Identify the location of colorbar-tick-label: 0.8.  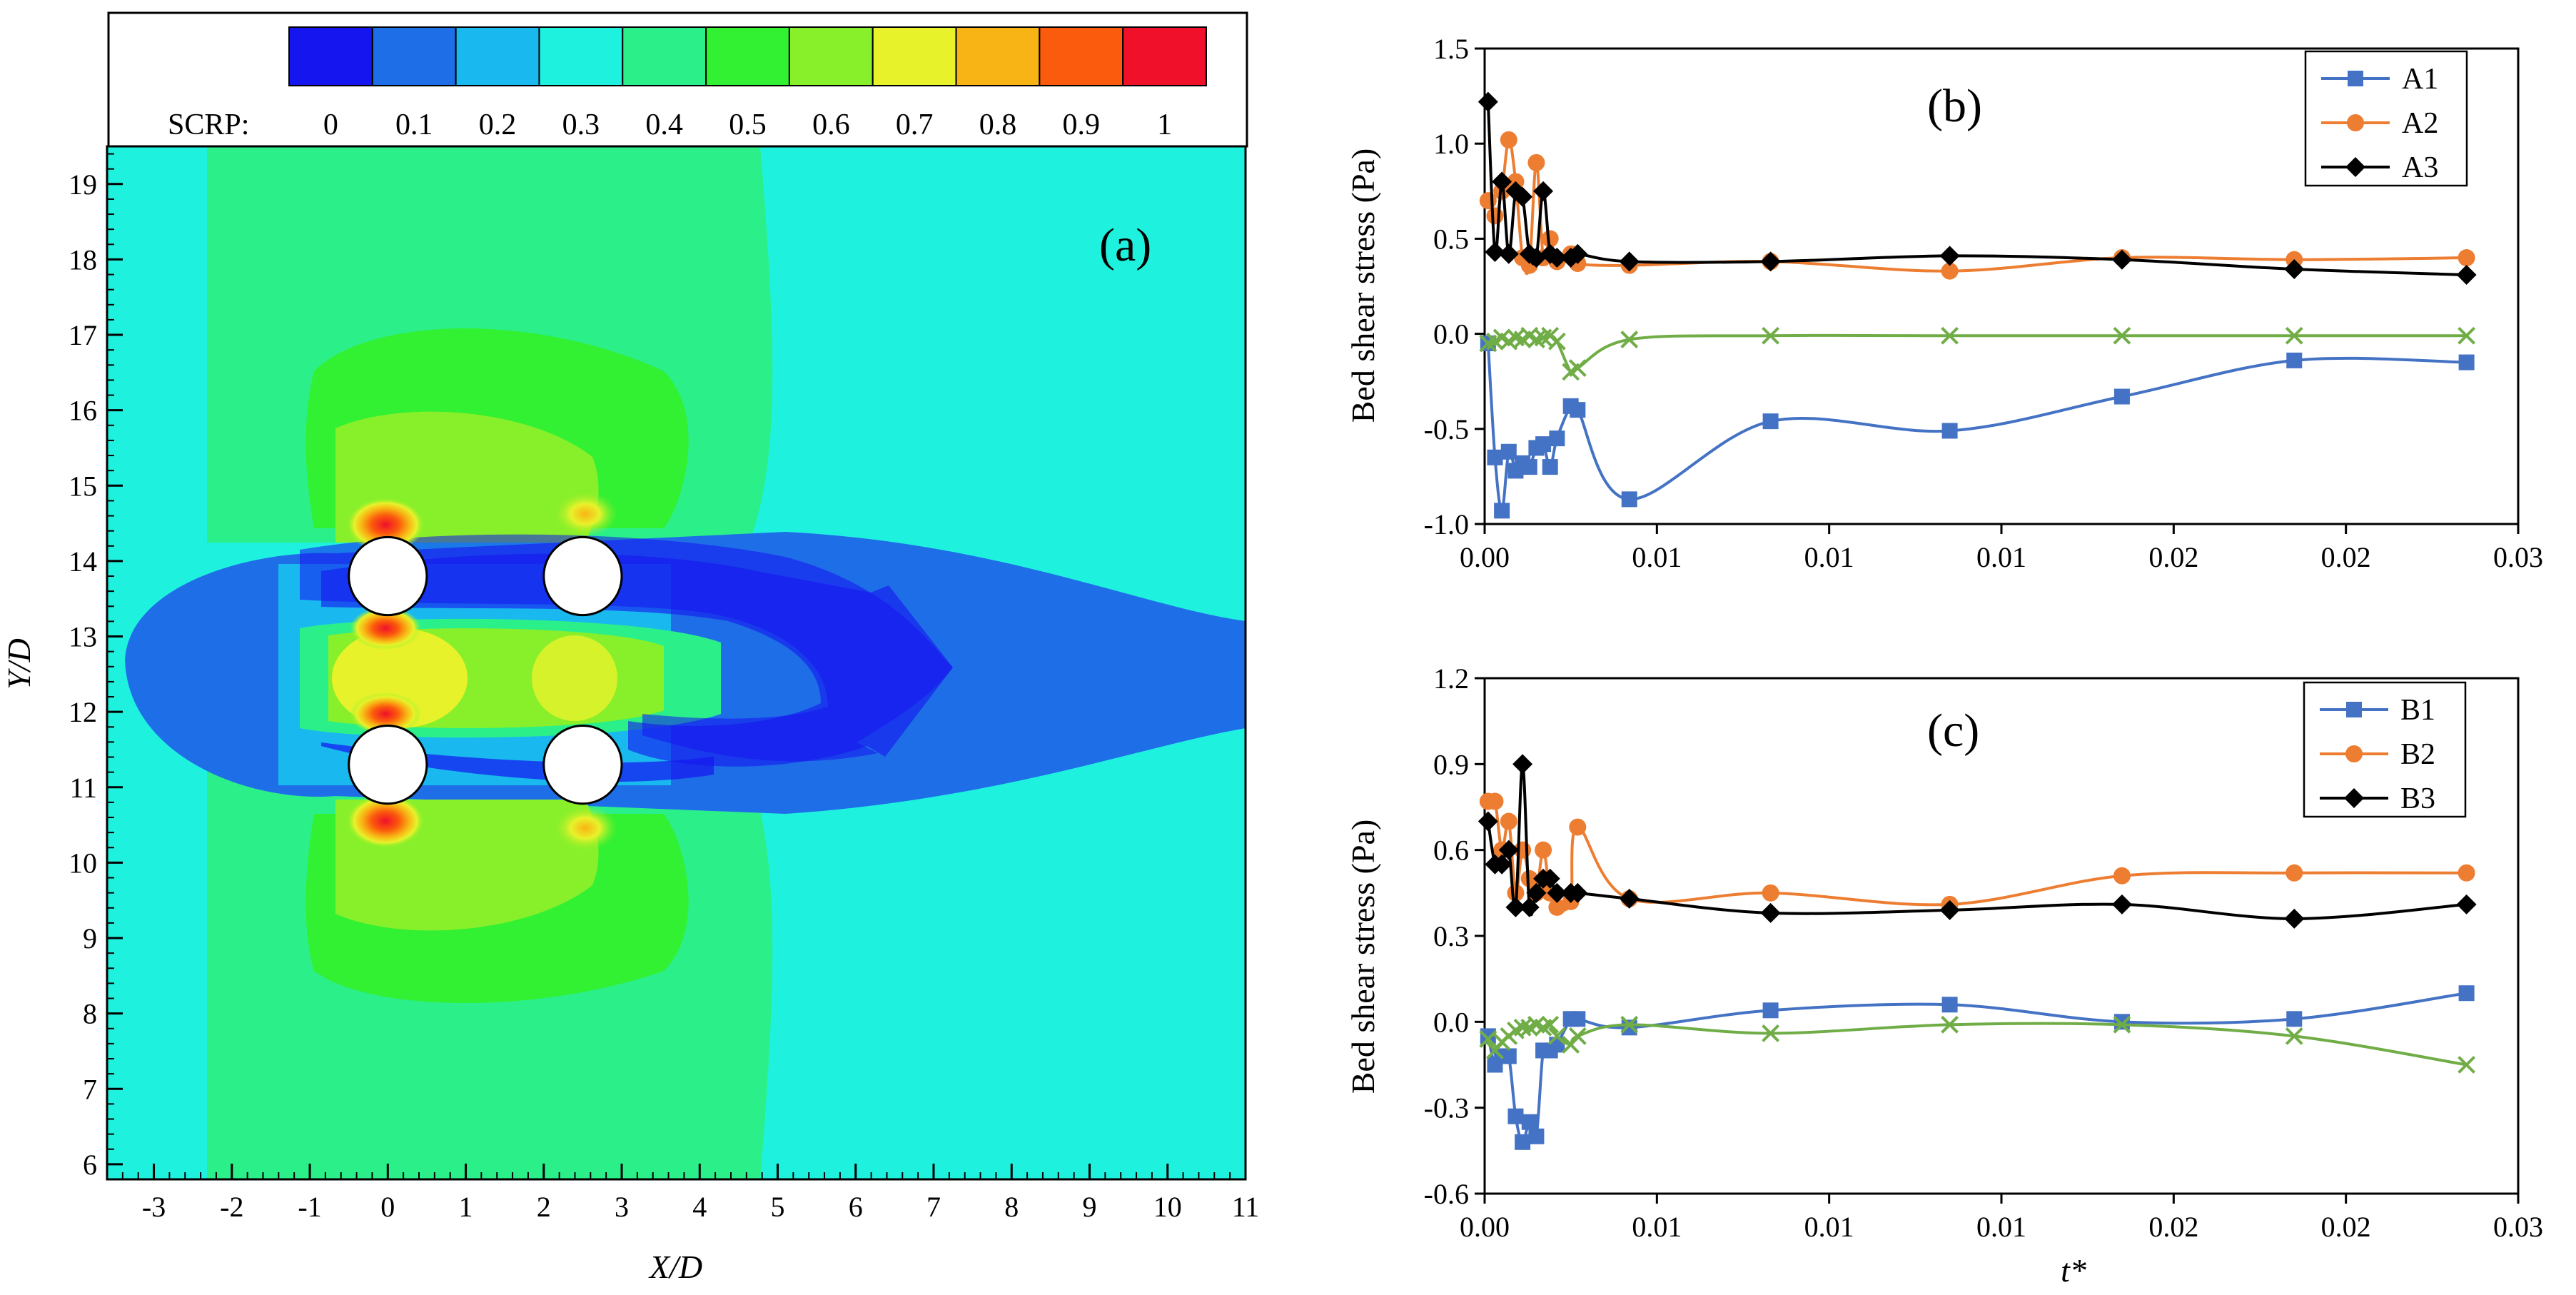
(998, 125).